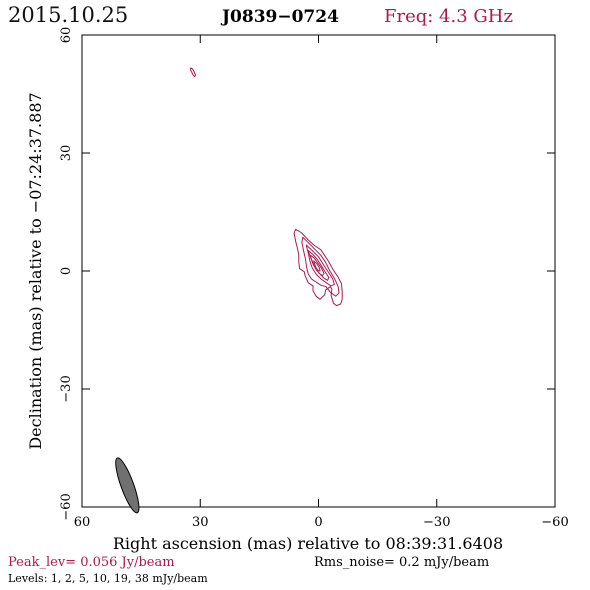 Image resolution: width=590 pixels, height=590 pixels. I want to click on y-tick-label: −60, so click(66, 506).